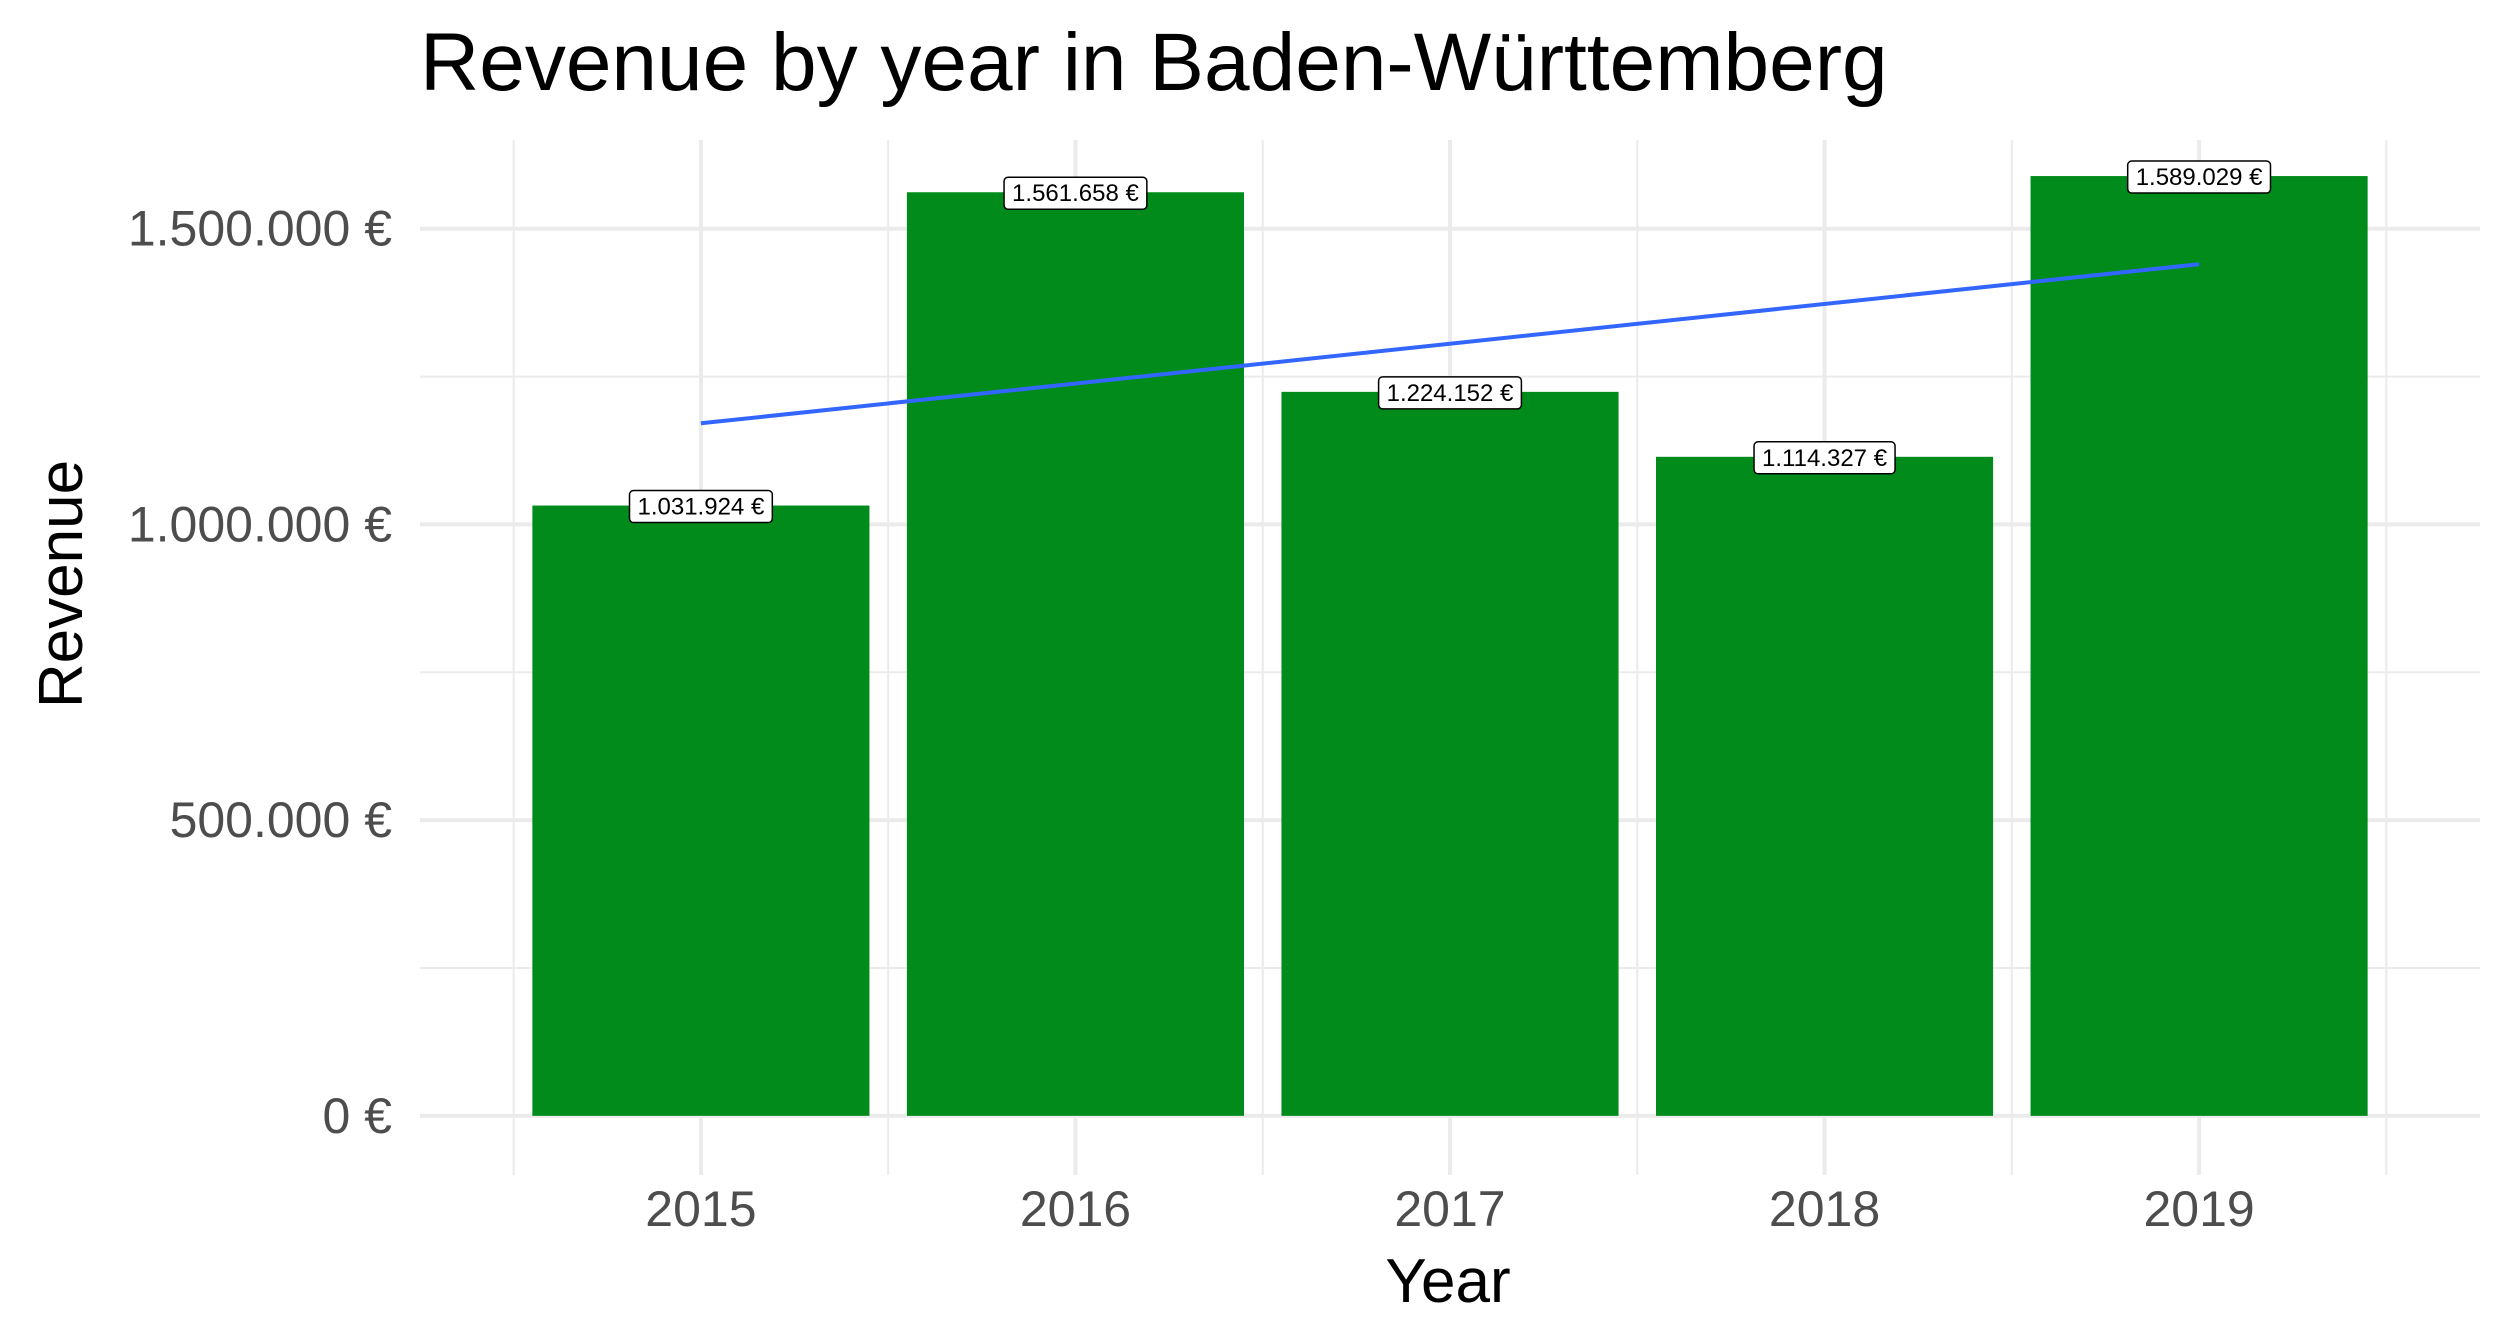 The height and width of the screenshot is (1344, 2496). I want to click on x-tick-label: 2017, so click(1449, 1209).